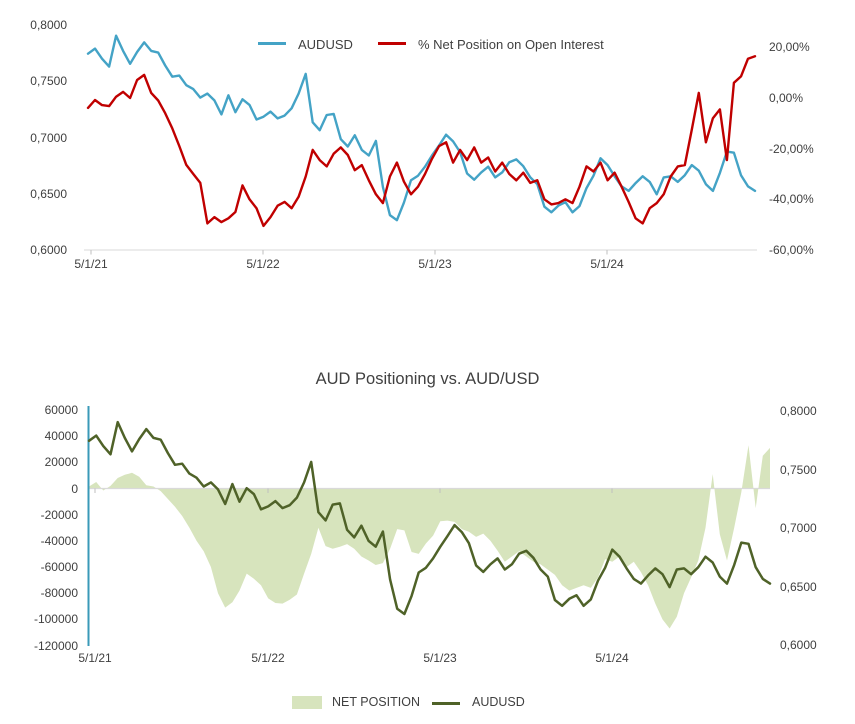 The image size is (855, 724). What do you see at coordinates (48, 250) in the screenshot?
I see `top-y-left-tick-label: 0,6000` at bounding box center [48, 250].